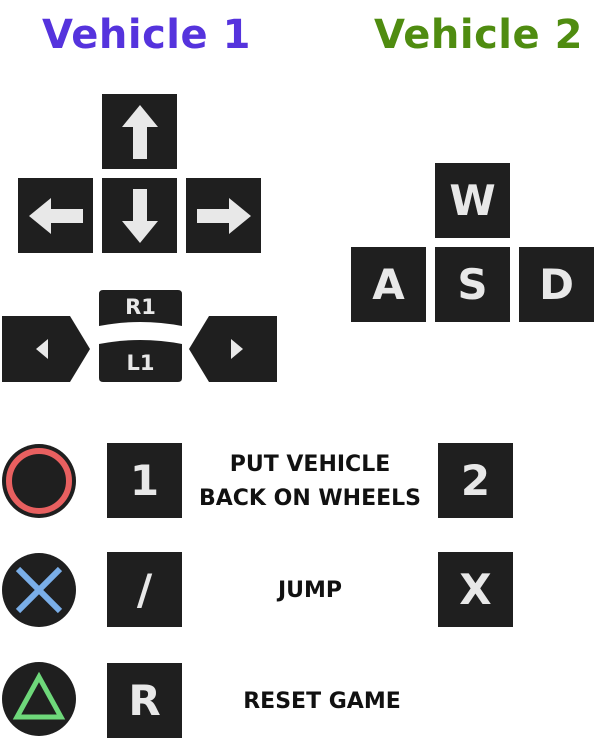 The image size is (601, 739). I want to click on key-up, so click(139, 131).